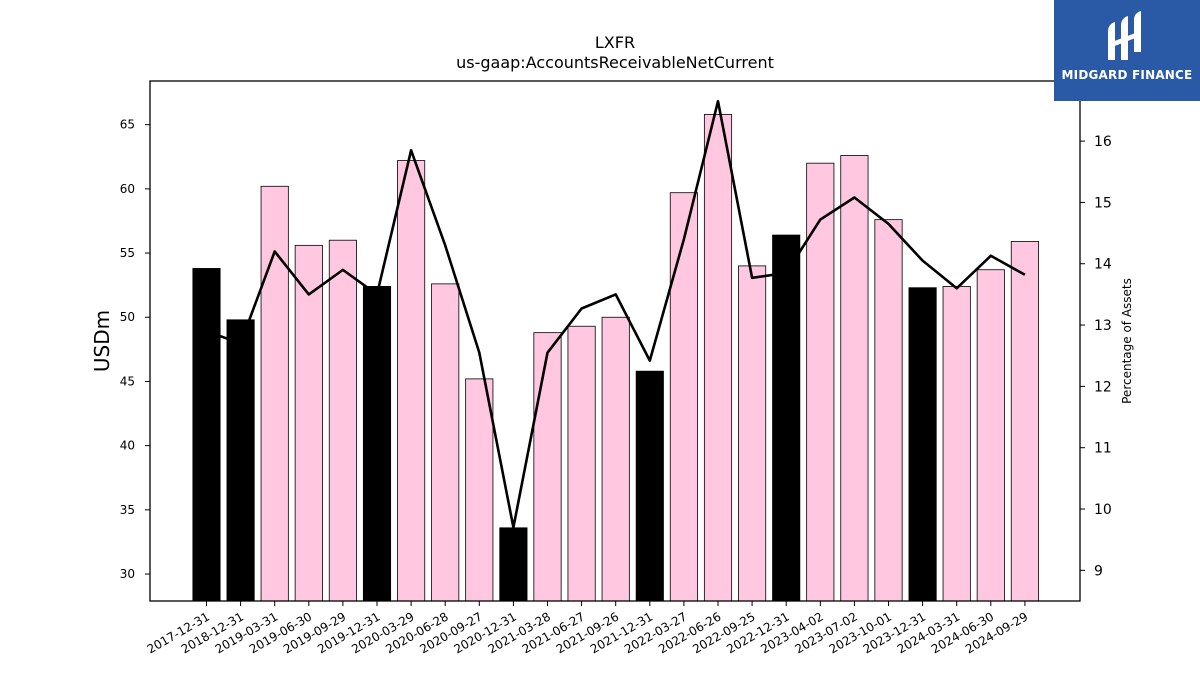 The width and height of the screenshot is (1200, 675). I want to click on logo-text: MIDGARD FINANCE, so click(1127, 75).